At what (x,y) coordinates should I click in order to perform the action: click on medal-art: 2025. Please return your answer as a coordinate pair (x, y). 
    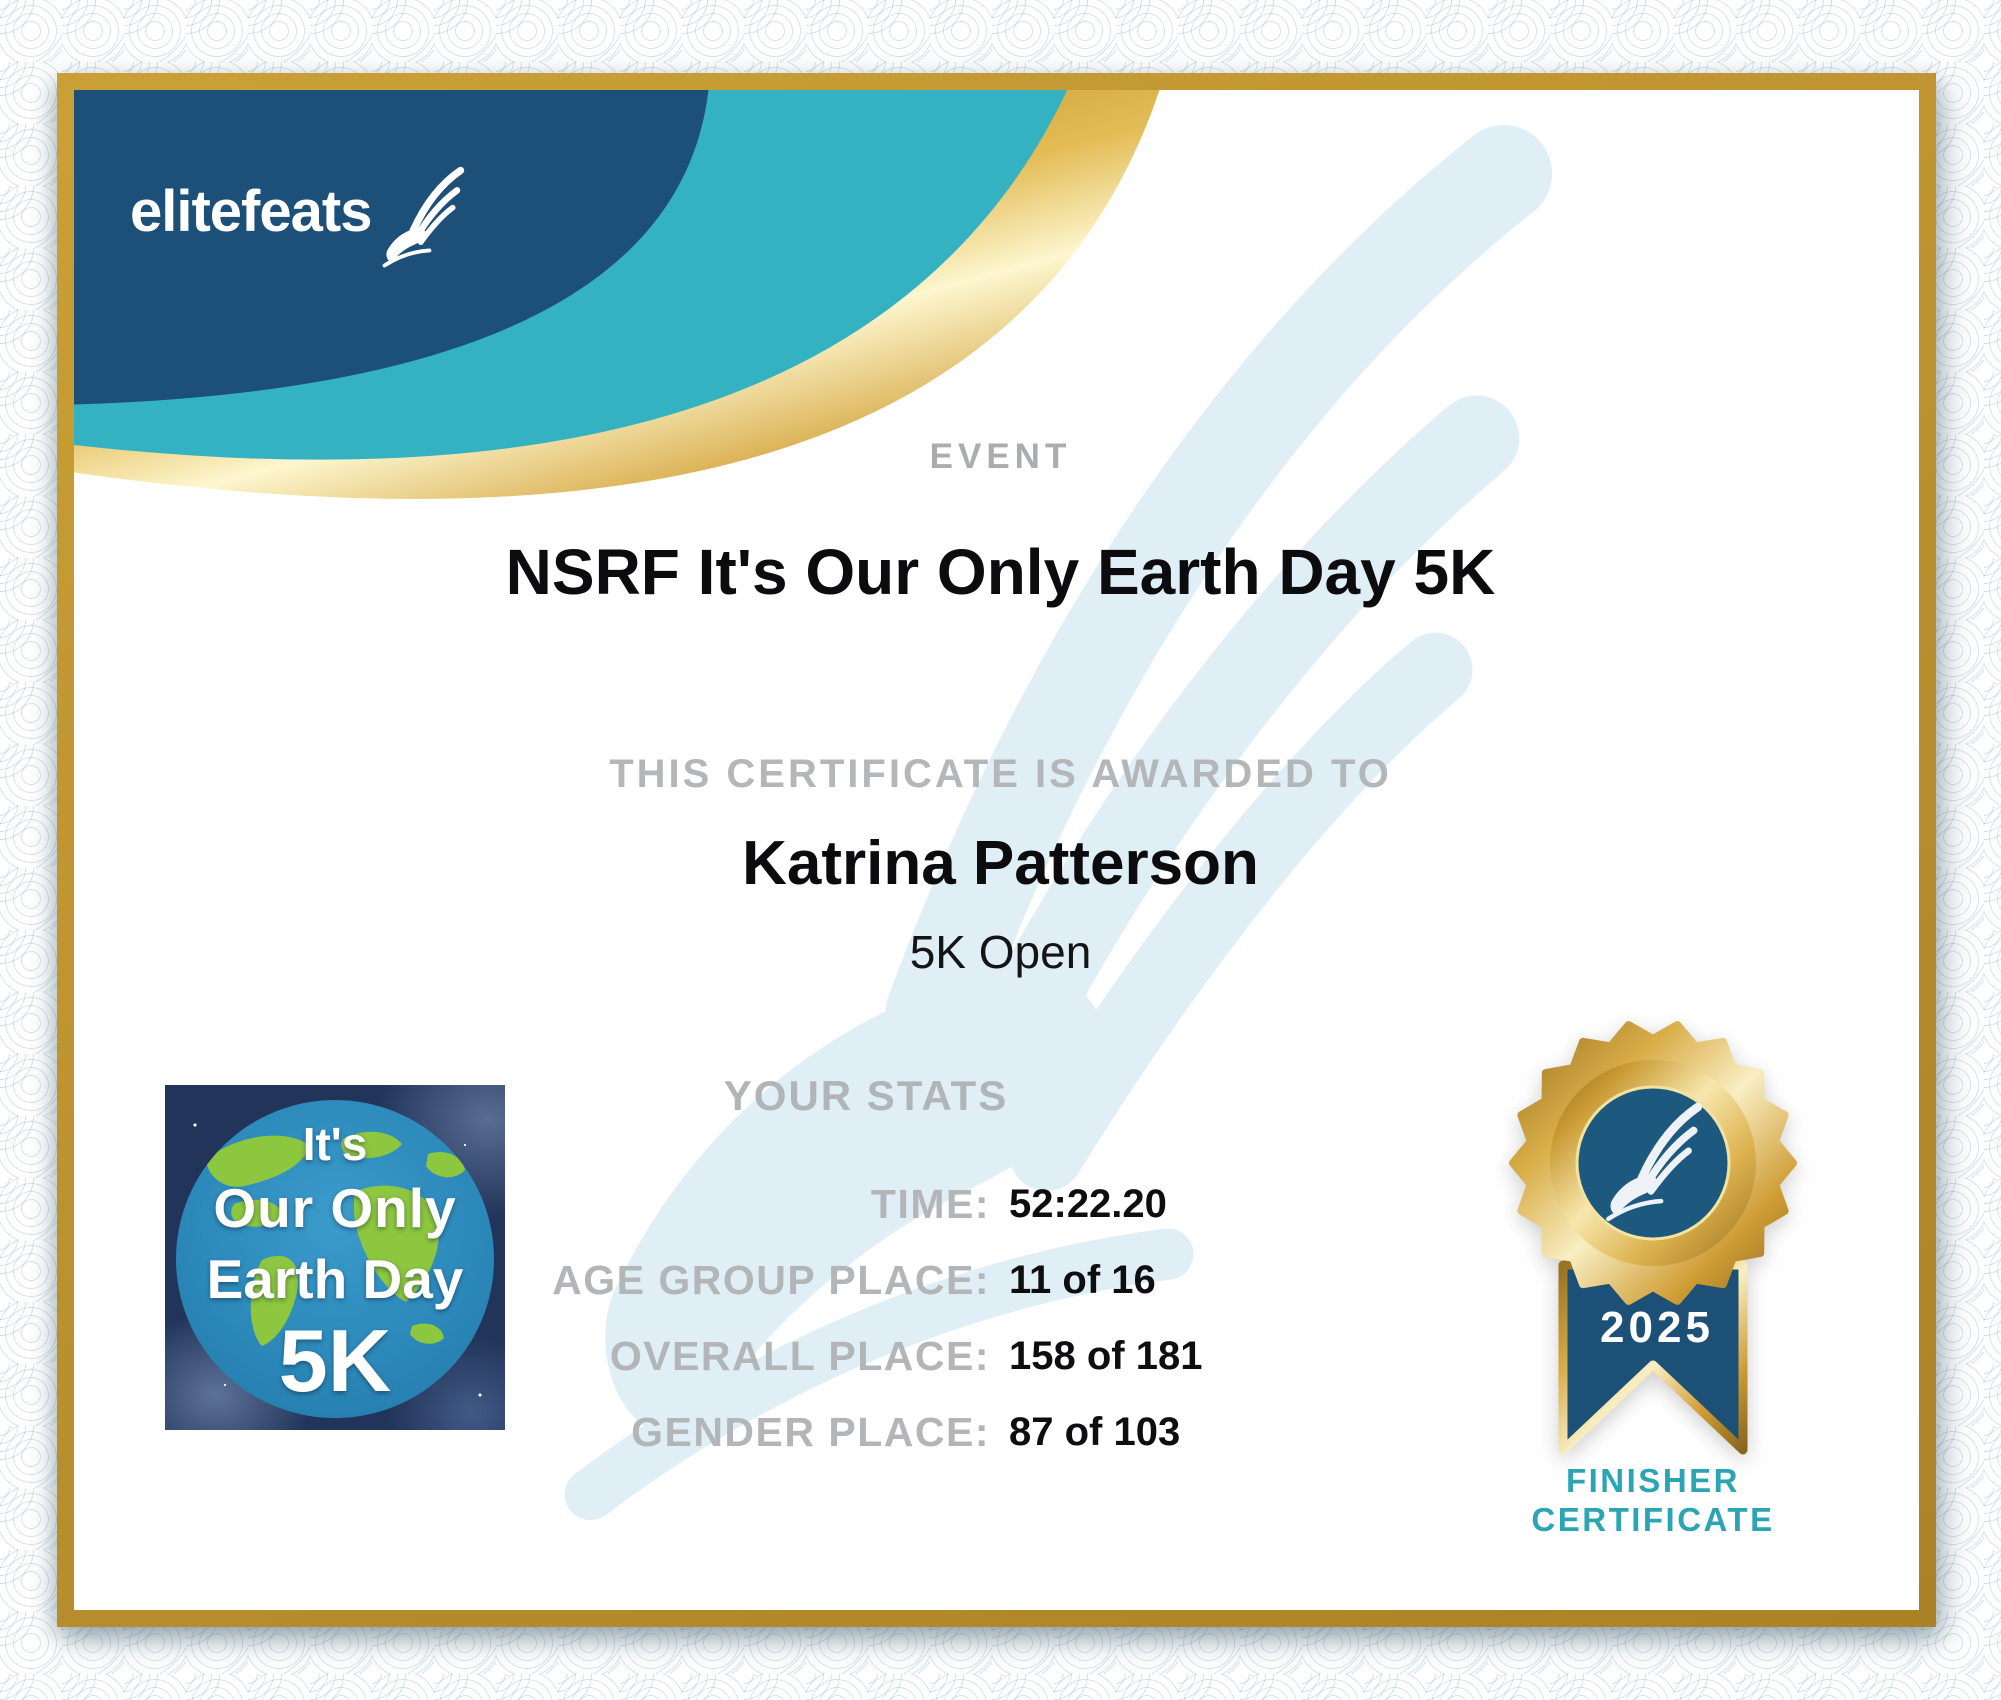
    Looking at the image, I should click on (1653, 1238).